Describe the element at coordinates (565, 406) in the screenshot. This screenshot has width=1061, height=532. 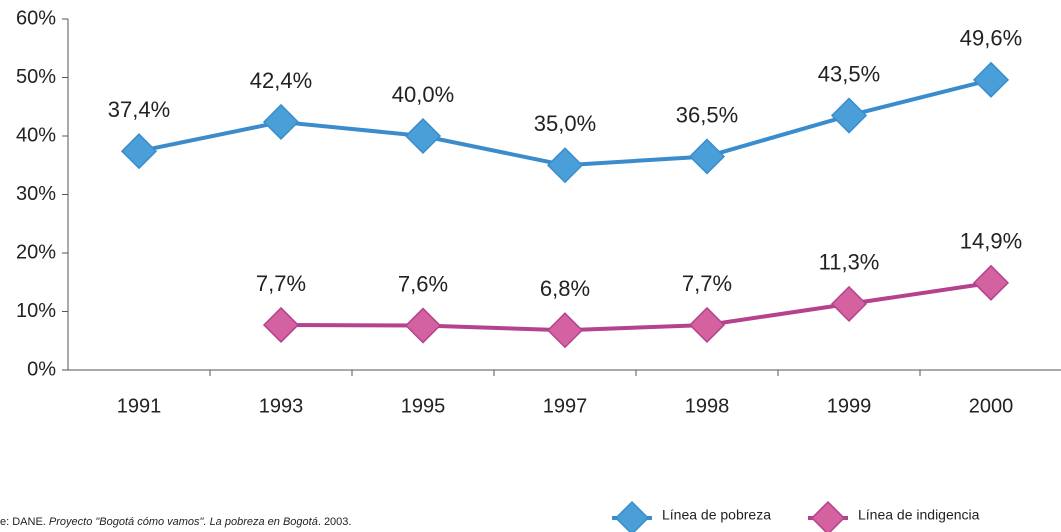
I see `x-tick-label: 1997` at that location.